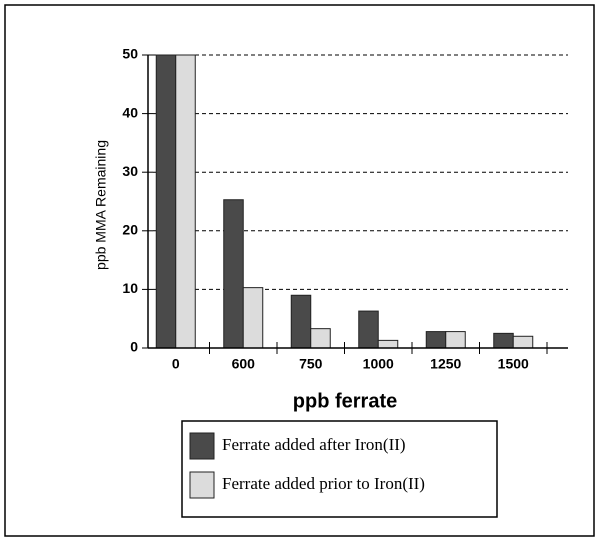  Describe the element at coordinates (134, 347) in the screenshot. I see `y-tick-label: 0` at that location.